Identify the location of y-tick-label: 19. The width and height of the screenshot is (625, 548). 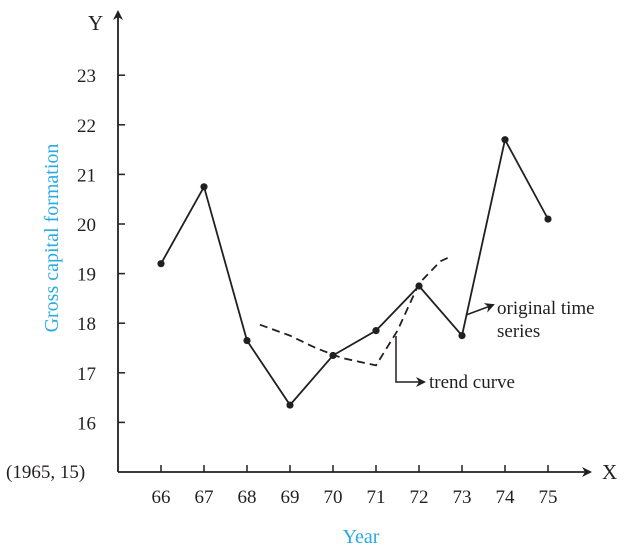
(86, 275).